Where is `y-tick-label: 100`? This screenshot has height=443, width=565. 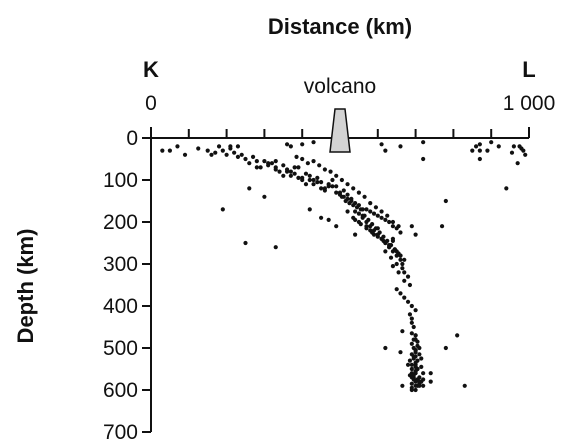 y-tick-label: 100 is located at coordinates (120, 180).